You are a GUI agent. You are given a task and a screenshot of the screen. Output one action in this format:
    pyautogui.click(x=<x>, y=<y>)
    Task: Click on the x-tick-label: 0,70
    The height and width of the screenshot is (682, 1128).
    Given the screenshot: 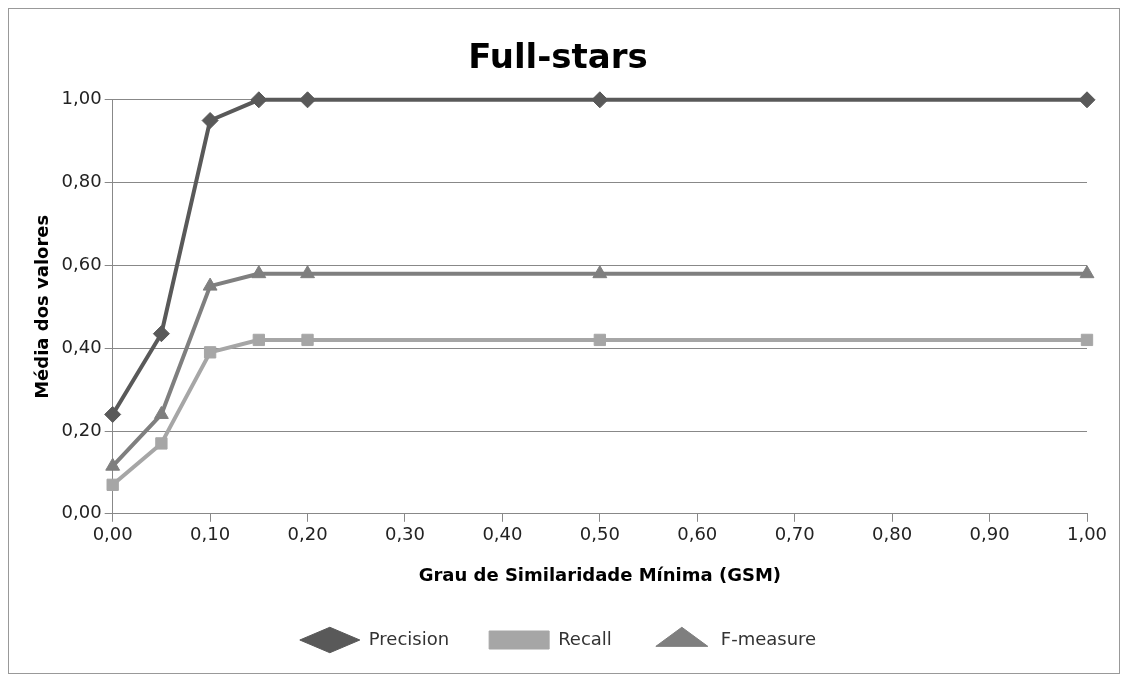 What is the action you would take?
    pyautogui.click(x=794, y=534)
    